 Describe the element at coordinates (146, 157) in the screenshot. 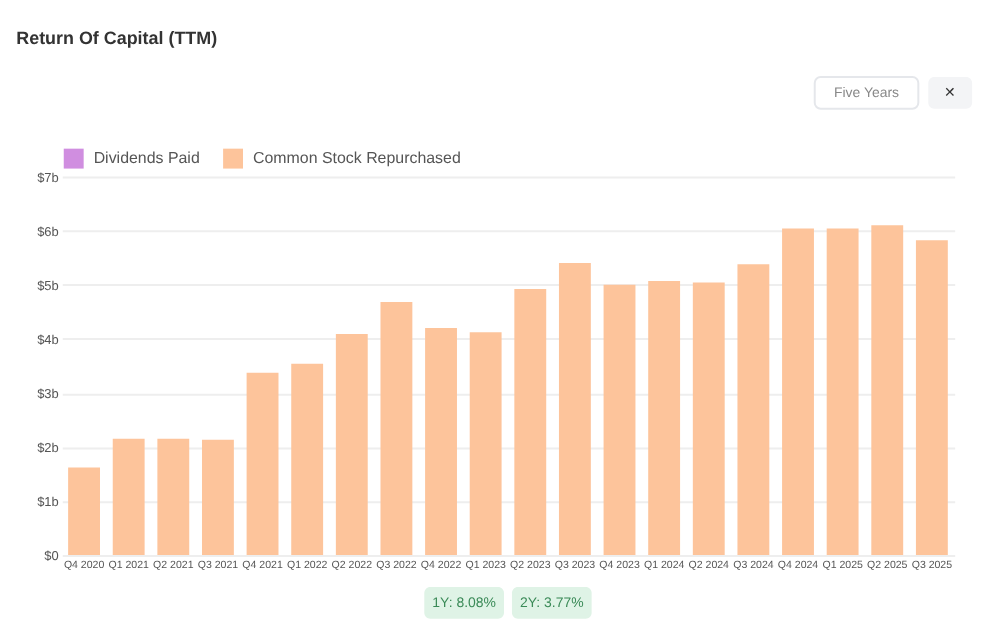

I see `legend-label: Dividends Paid` at that location.